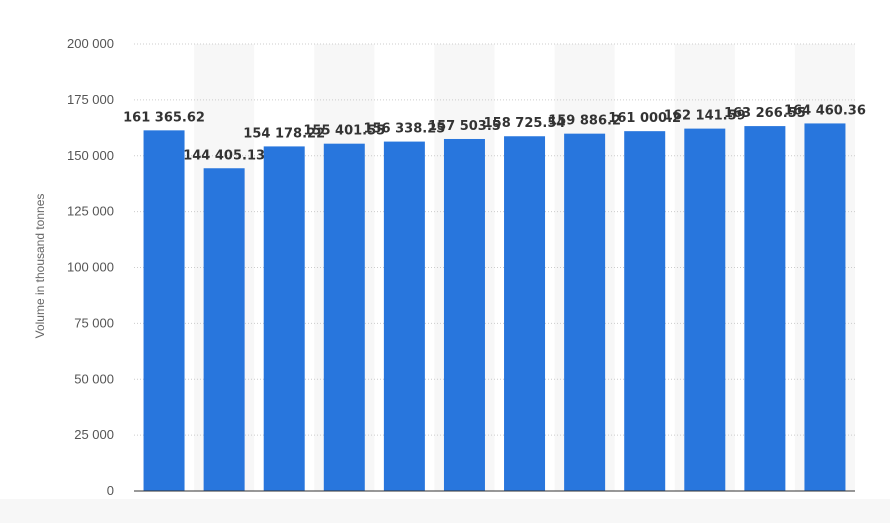  I want to click on y-tick-label: 0, so click(110, 490).